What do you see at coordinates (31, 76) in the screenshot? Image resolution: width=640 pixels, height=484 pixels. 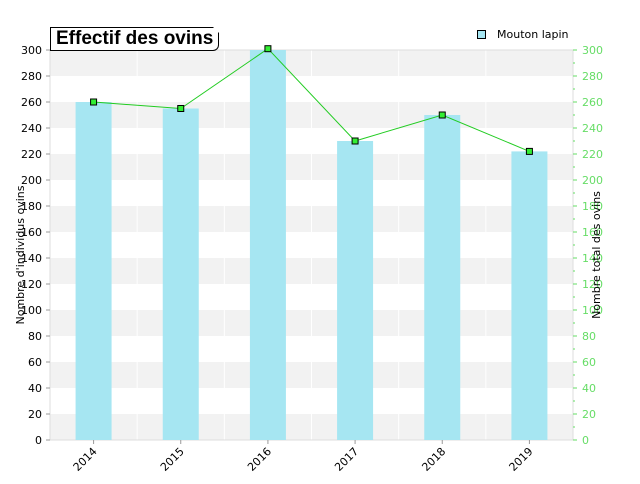 I see `y-tick-label: 280` at bounding box center [31, 76].